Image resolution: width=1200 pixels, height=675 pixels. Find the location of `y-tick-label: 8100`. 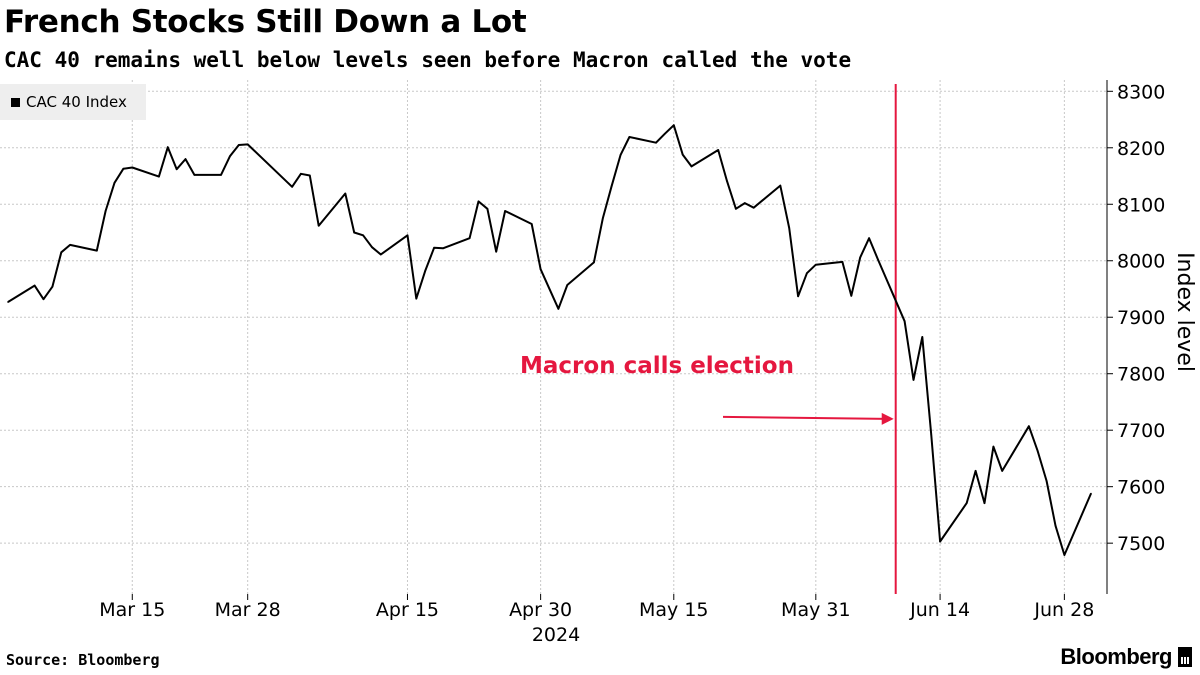

y-tick-label: 8100 is located at coordinates (1141, 205).